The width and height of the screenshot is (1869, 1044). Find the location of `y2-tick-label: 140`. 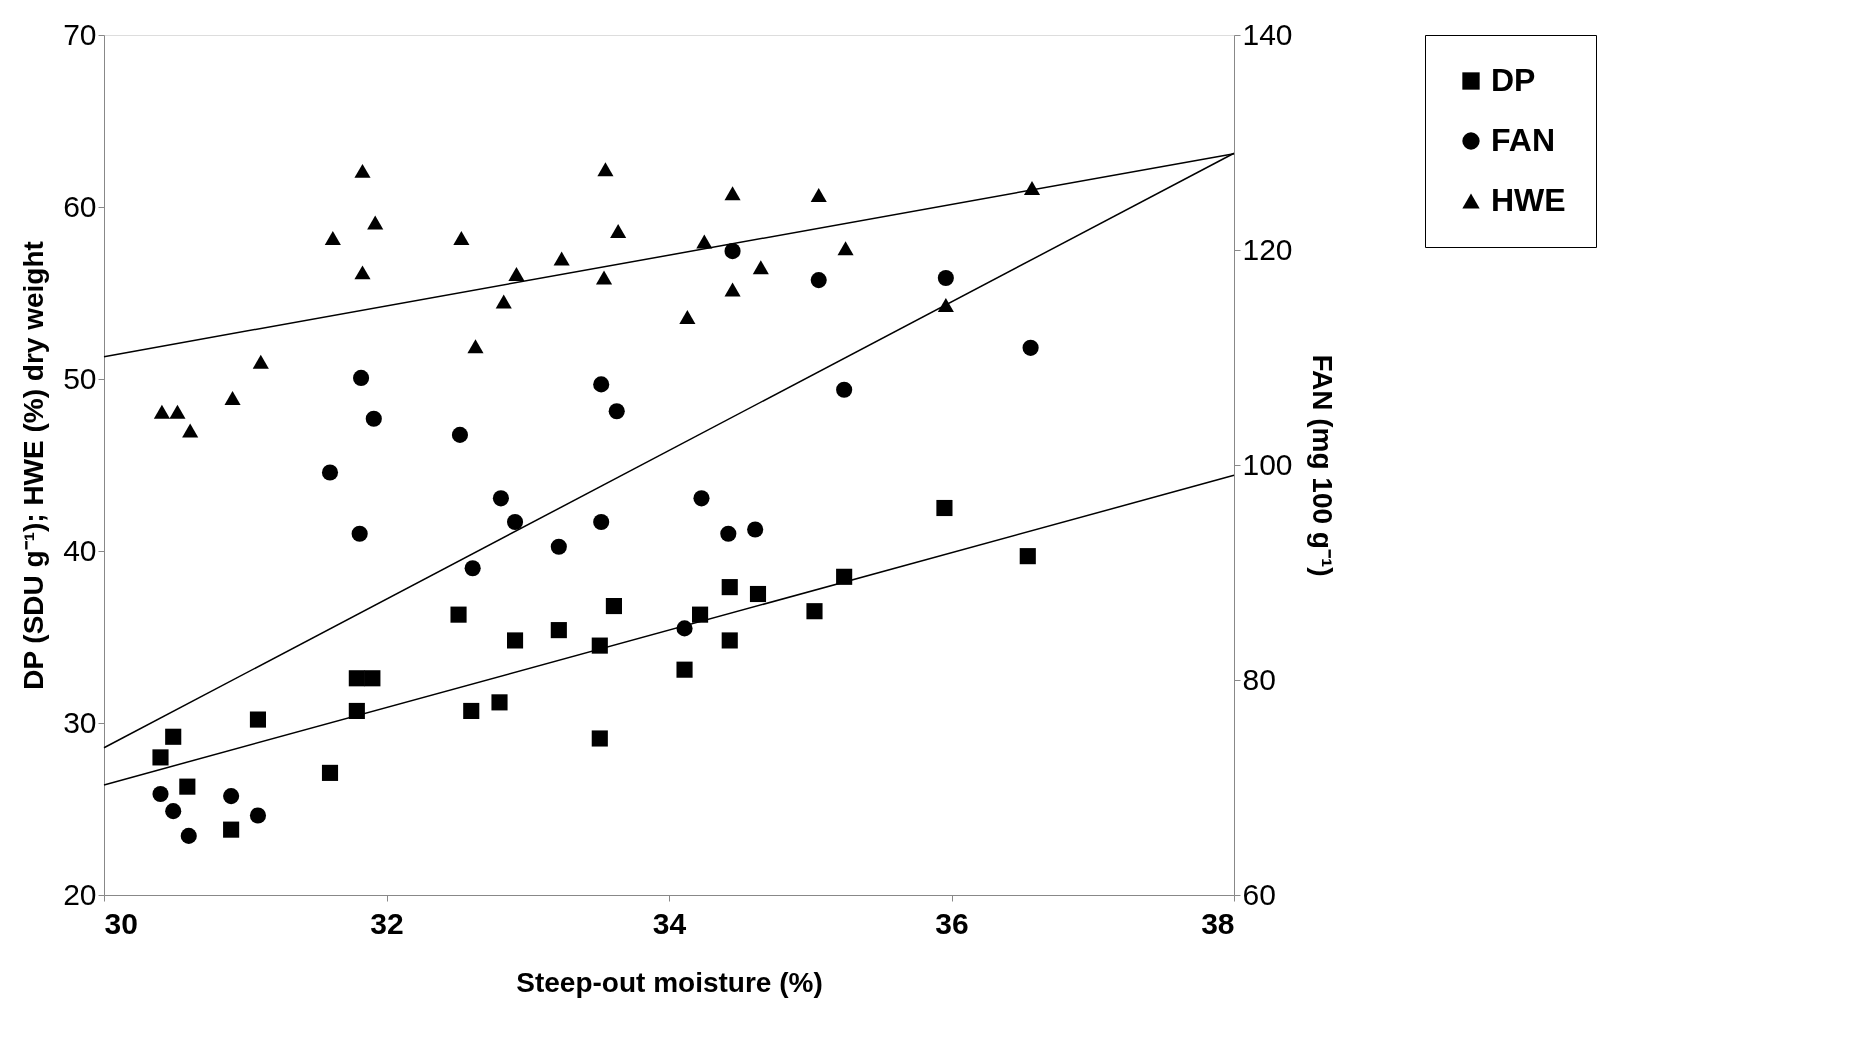

y2-tick-label: 140 is located at coordinates (1267, 34).